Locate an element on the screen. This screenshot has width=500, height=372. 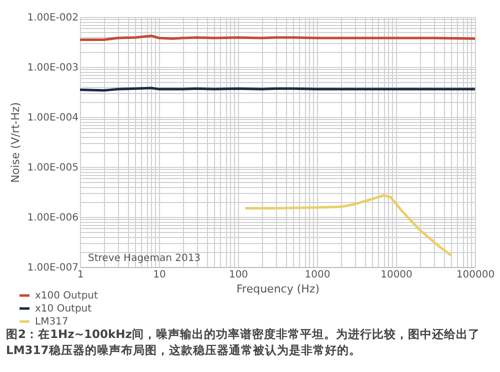
y-tick-label: 1.00E-006 is located at coordinates (52, 218).